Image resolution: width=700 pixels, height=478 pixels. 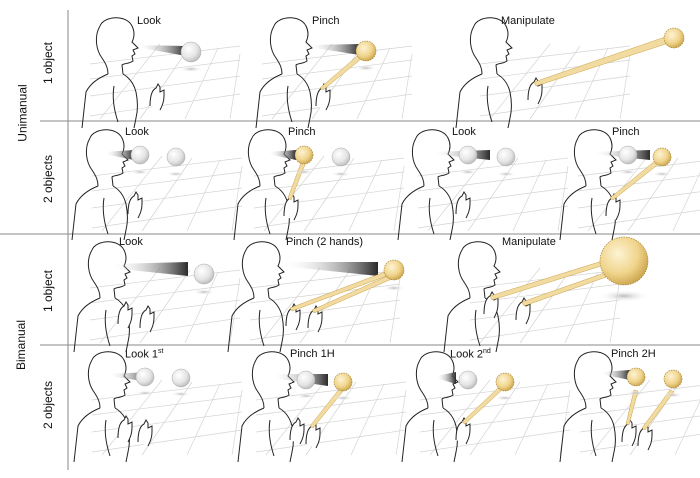 I want to click on panel-title-u2-look-2: Look, so click(x=464, y=132).